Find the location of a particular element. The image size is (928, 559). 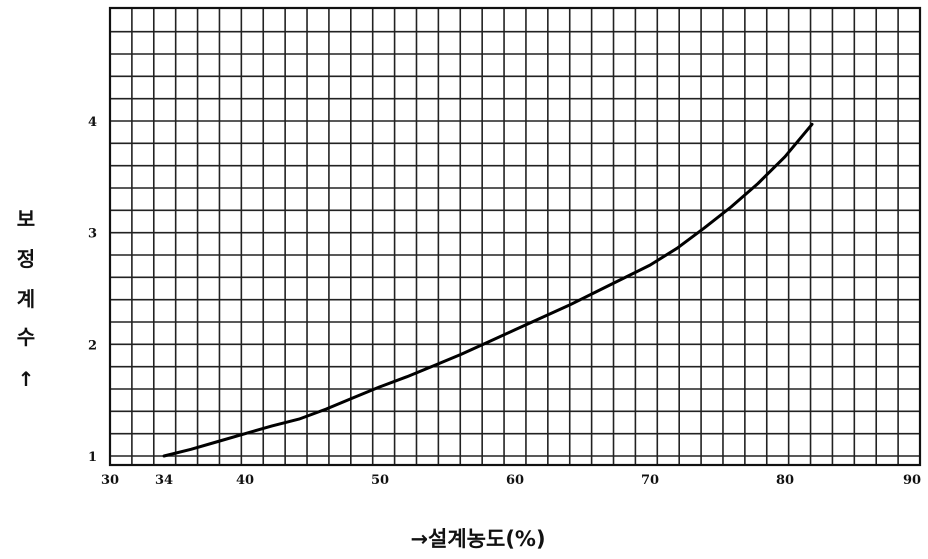

y-tick-labels: 1 2 3 4 is located at coordinates (92, 290).